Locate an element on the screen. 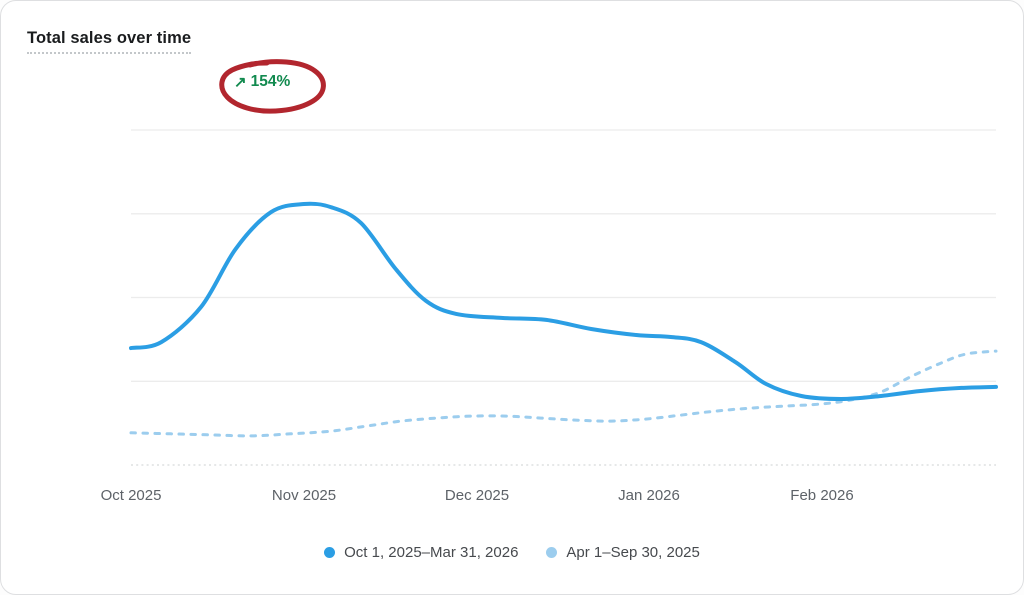 The image size is (1024, 595). legend-item-current-period: Oct 1, 2025–Mar 31, 2026 is located at coordinates (421, 552).